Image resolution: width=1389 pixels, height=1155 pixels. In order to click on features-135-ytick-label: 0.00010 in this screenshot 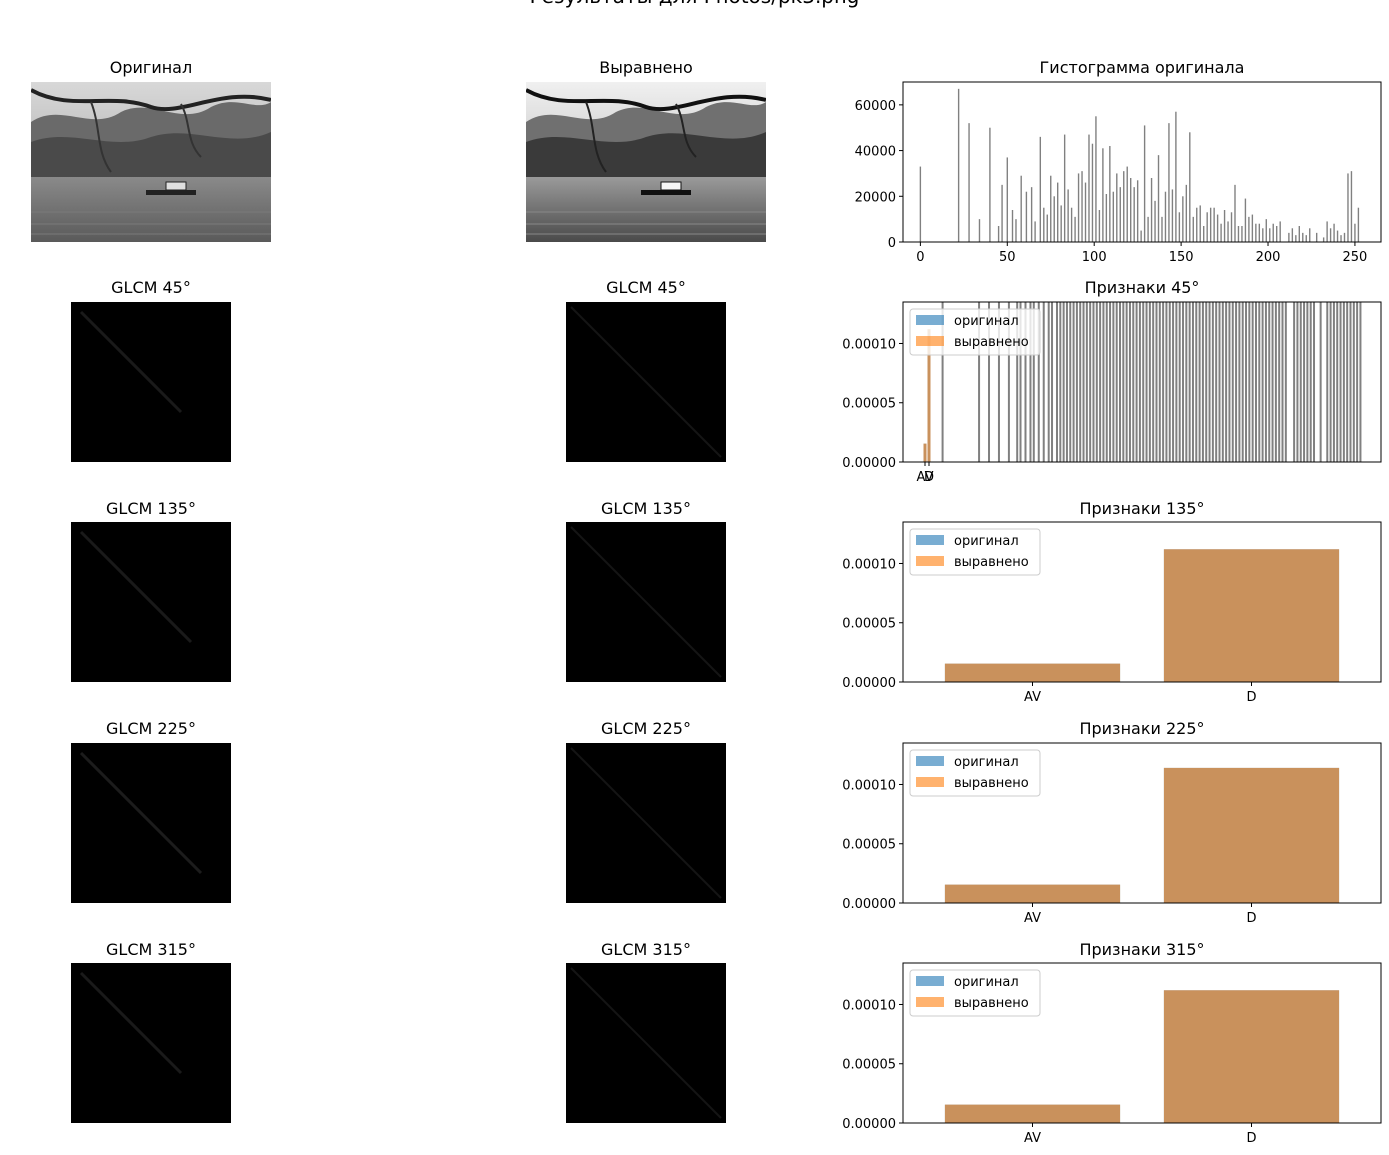, I will do `click(869, 564)`.